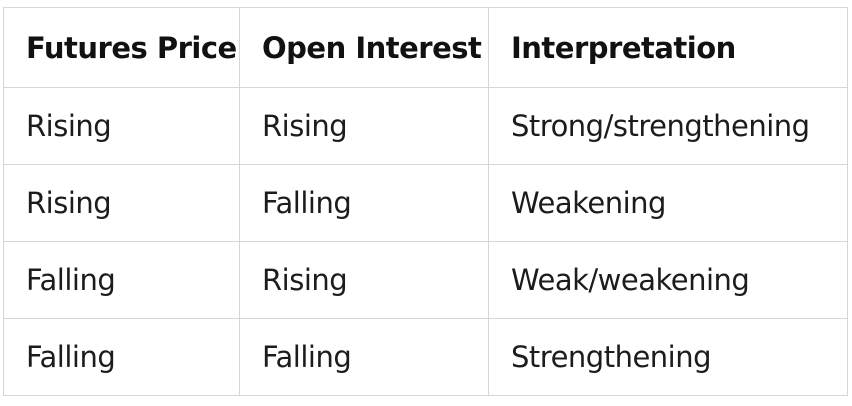  What do you see at coordinates (364, 47) in the screenshot?
I see `header-open-interest: Open Interest` at bounding box center [364, 47].